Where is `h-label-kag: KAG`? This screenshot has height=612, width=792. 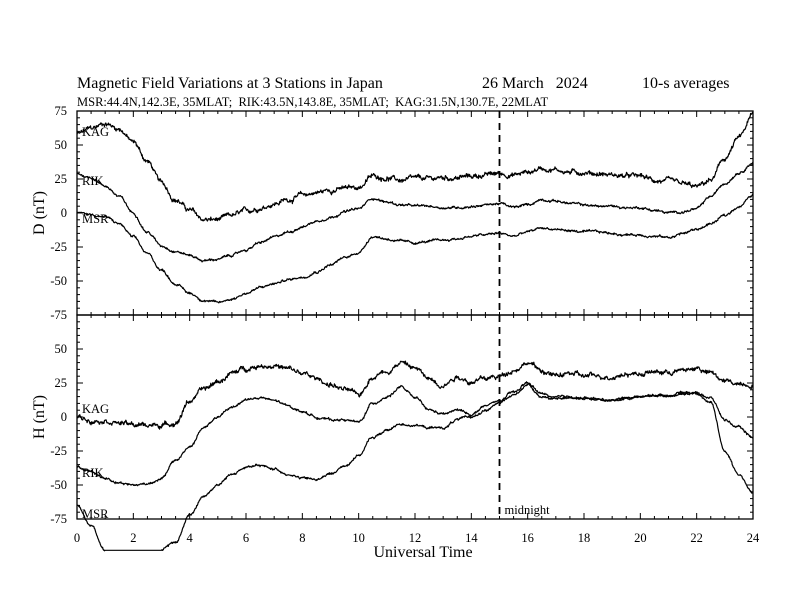
h-label-kag: KAG is located at coordinates (95, 409).